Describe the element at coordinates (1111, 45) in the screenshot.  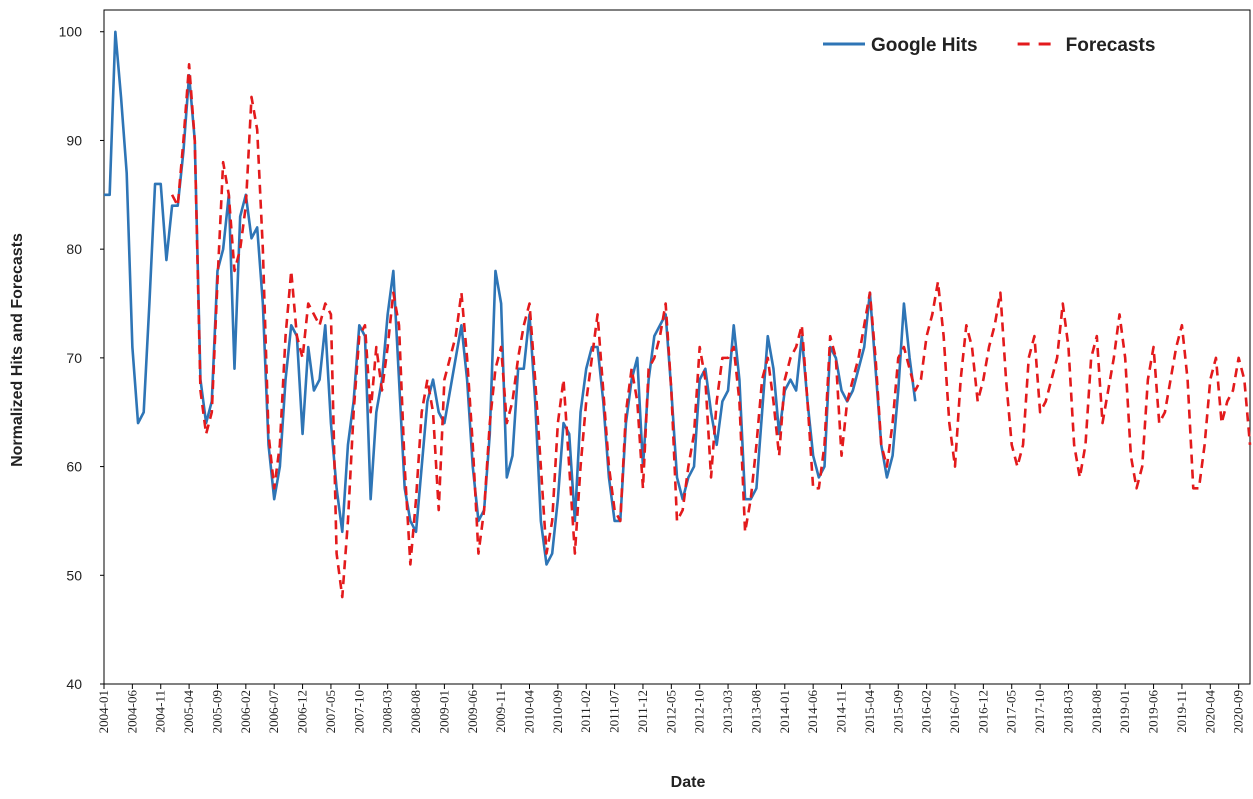
I see `legend-label: Forecasts` at that location.